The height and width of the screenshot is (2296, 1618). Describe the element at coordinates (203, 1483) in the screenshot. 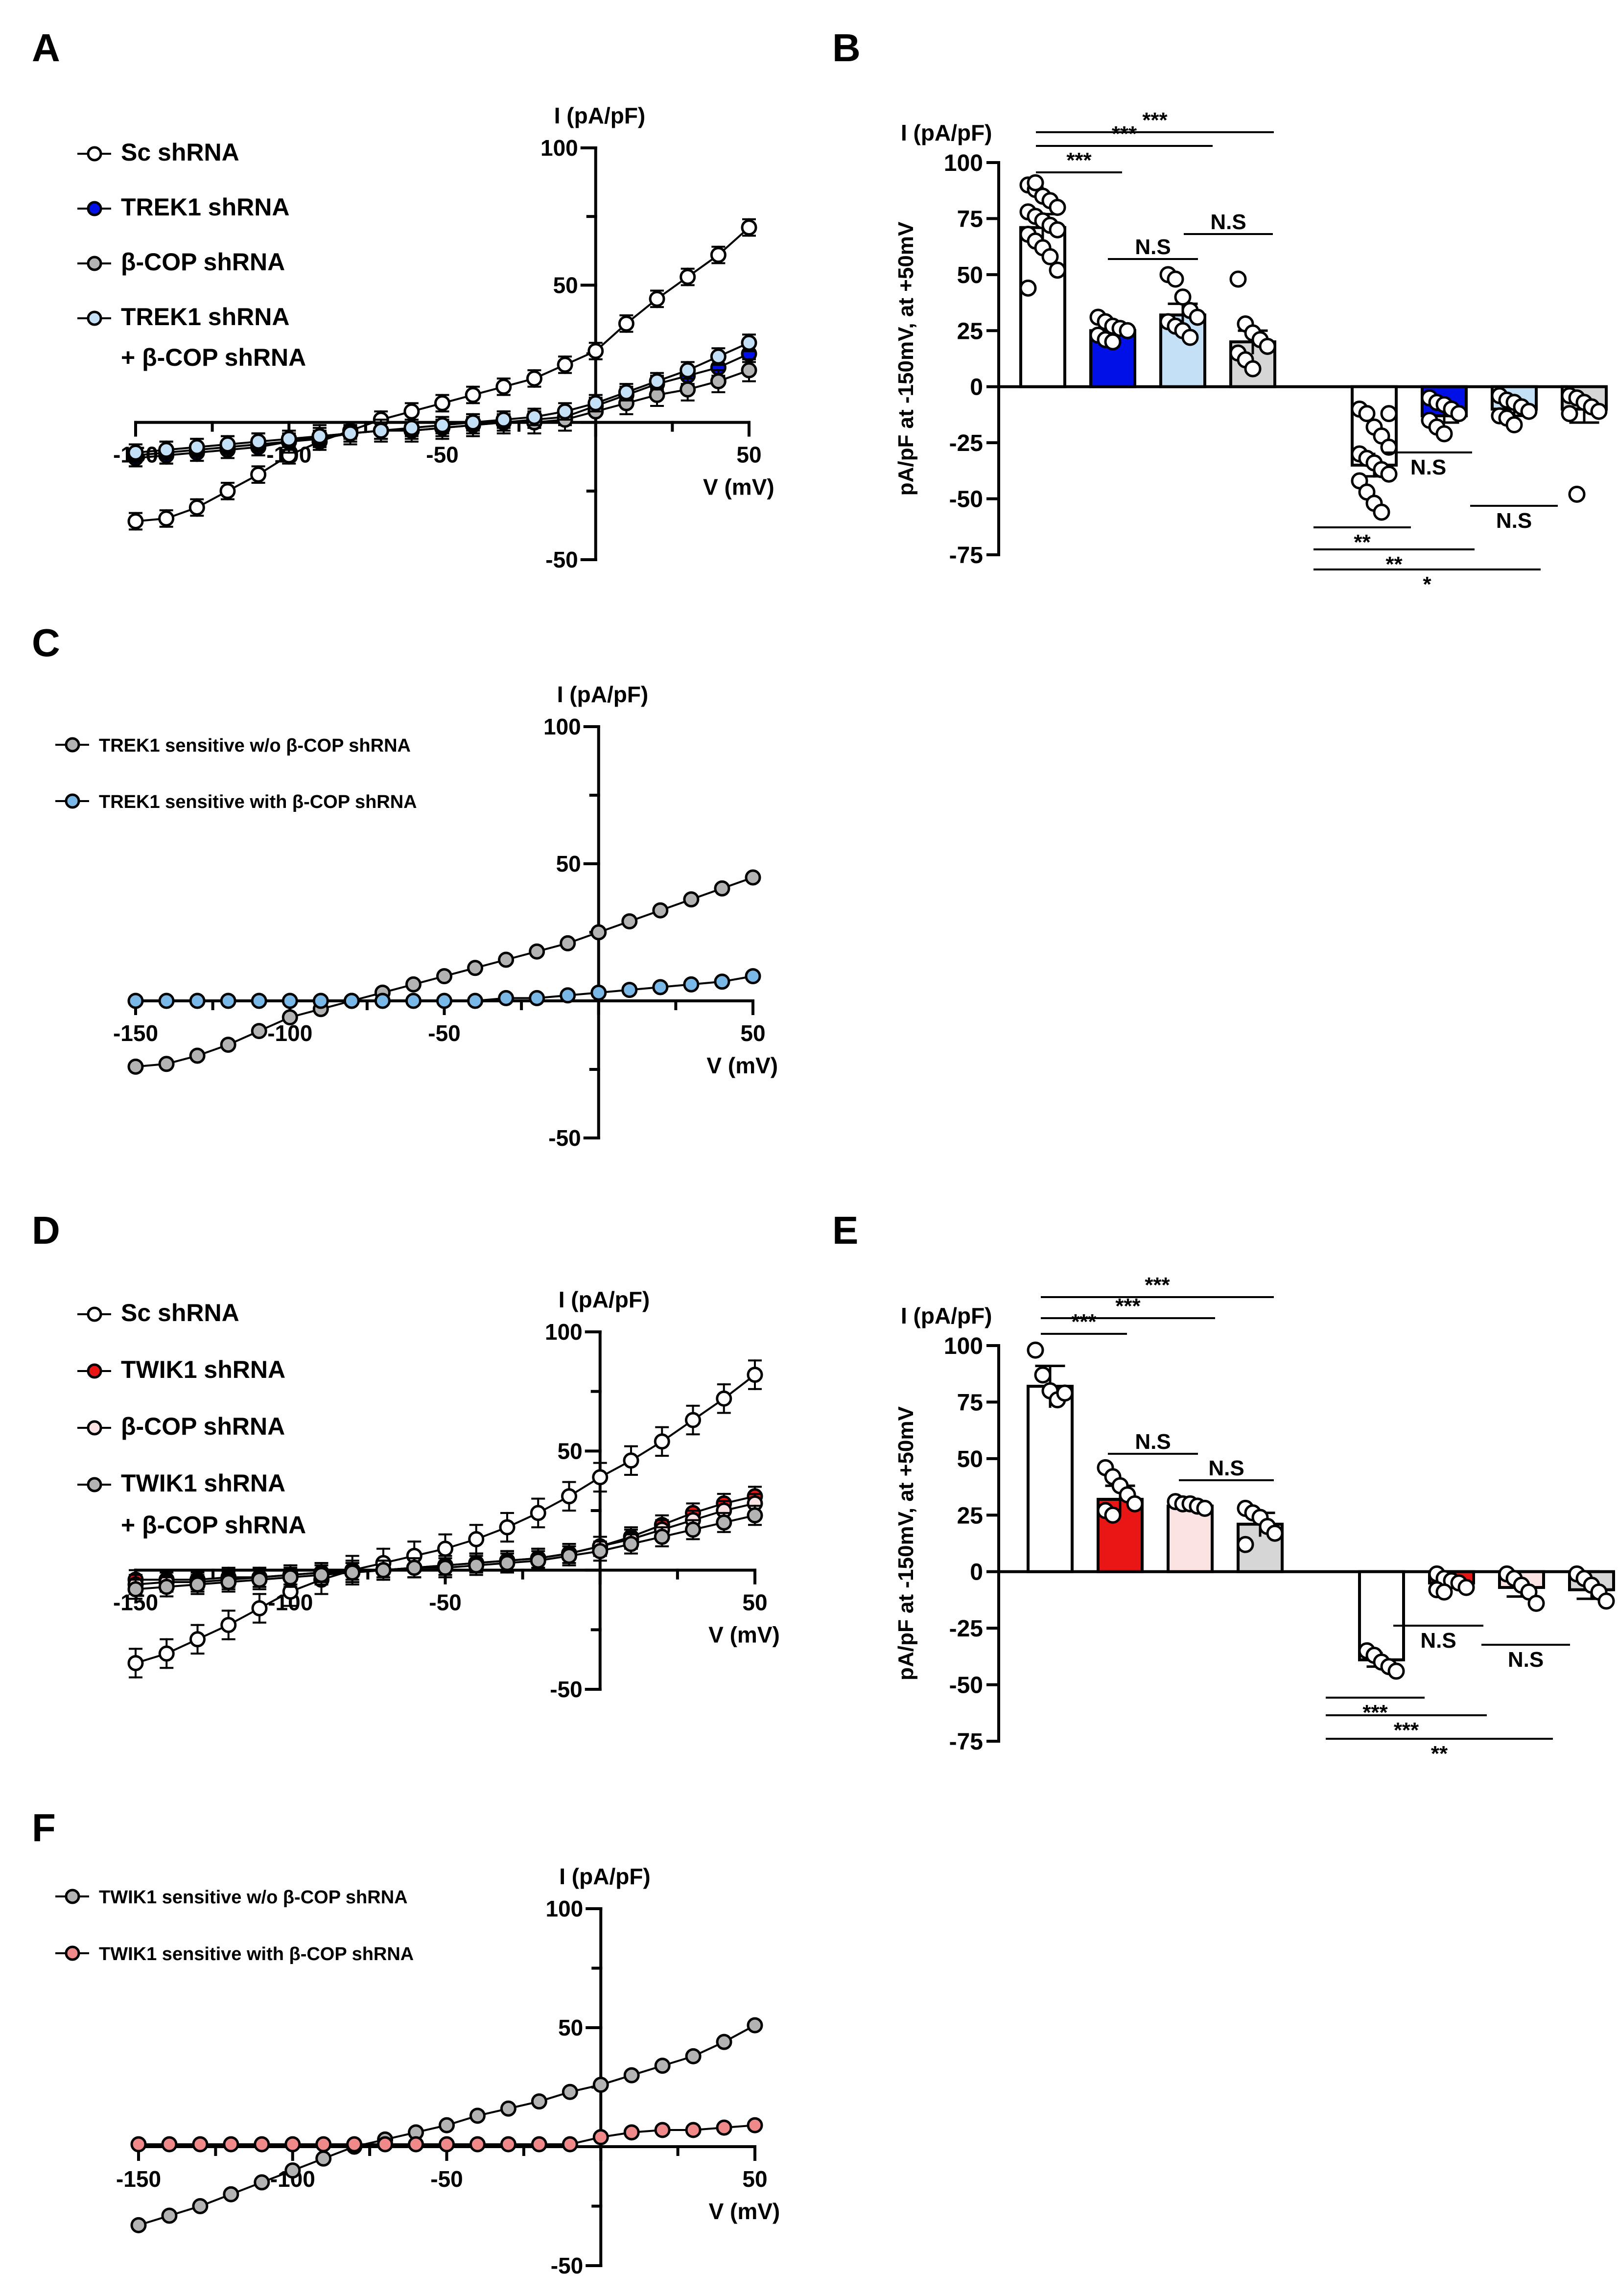

I see `legend-label: TWIK1 shRNA` at that location.